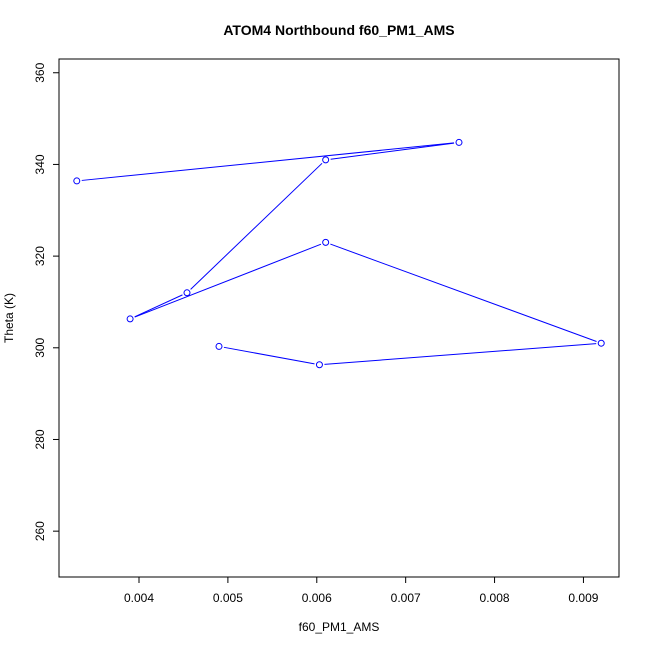 Image resolution: width=650 pixels, height=650 pixels. Describe the element at coordinates (583, 598) in the screenshot. I see `x-tick-label: 0.009` at that location.